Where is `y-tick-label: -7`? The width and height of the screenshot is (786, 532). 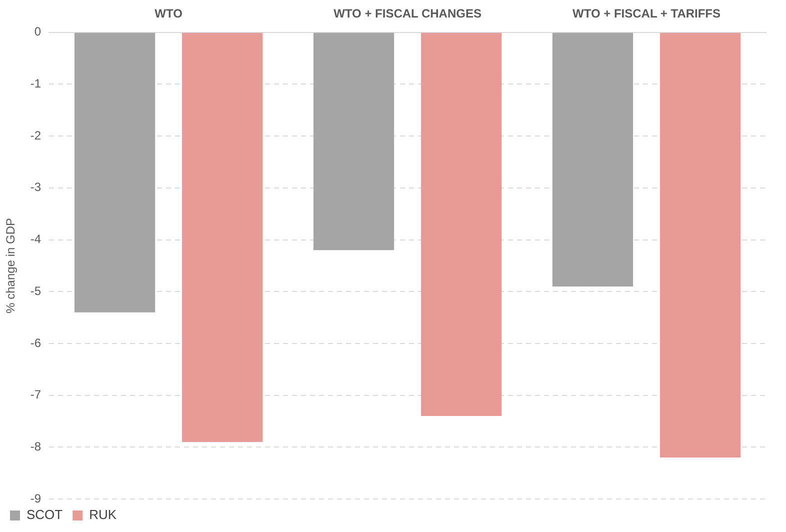
y-tick-label: -7 is located at coordinates (36, 395).